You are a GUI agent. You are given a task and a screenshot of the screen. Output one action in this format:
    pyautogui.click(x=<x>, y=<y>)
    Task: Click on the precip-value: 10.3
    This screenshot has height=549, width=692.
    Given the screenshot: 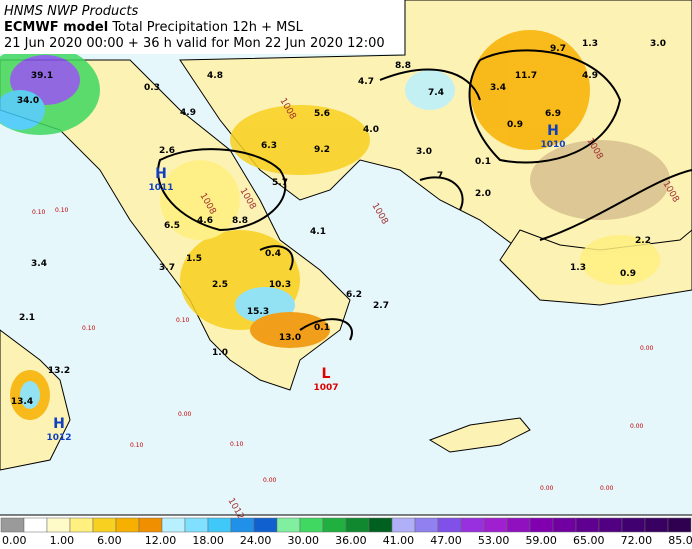 What is the action you would take?
    pyautogui.click(x=280, y=285)
    